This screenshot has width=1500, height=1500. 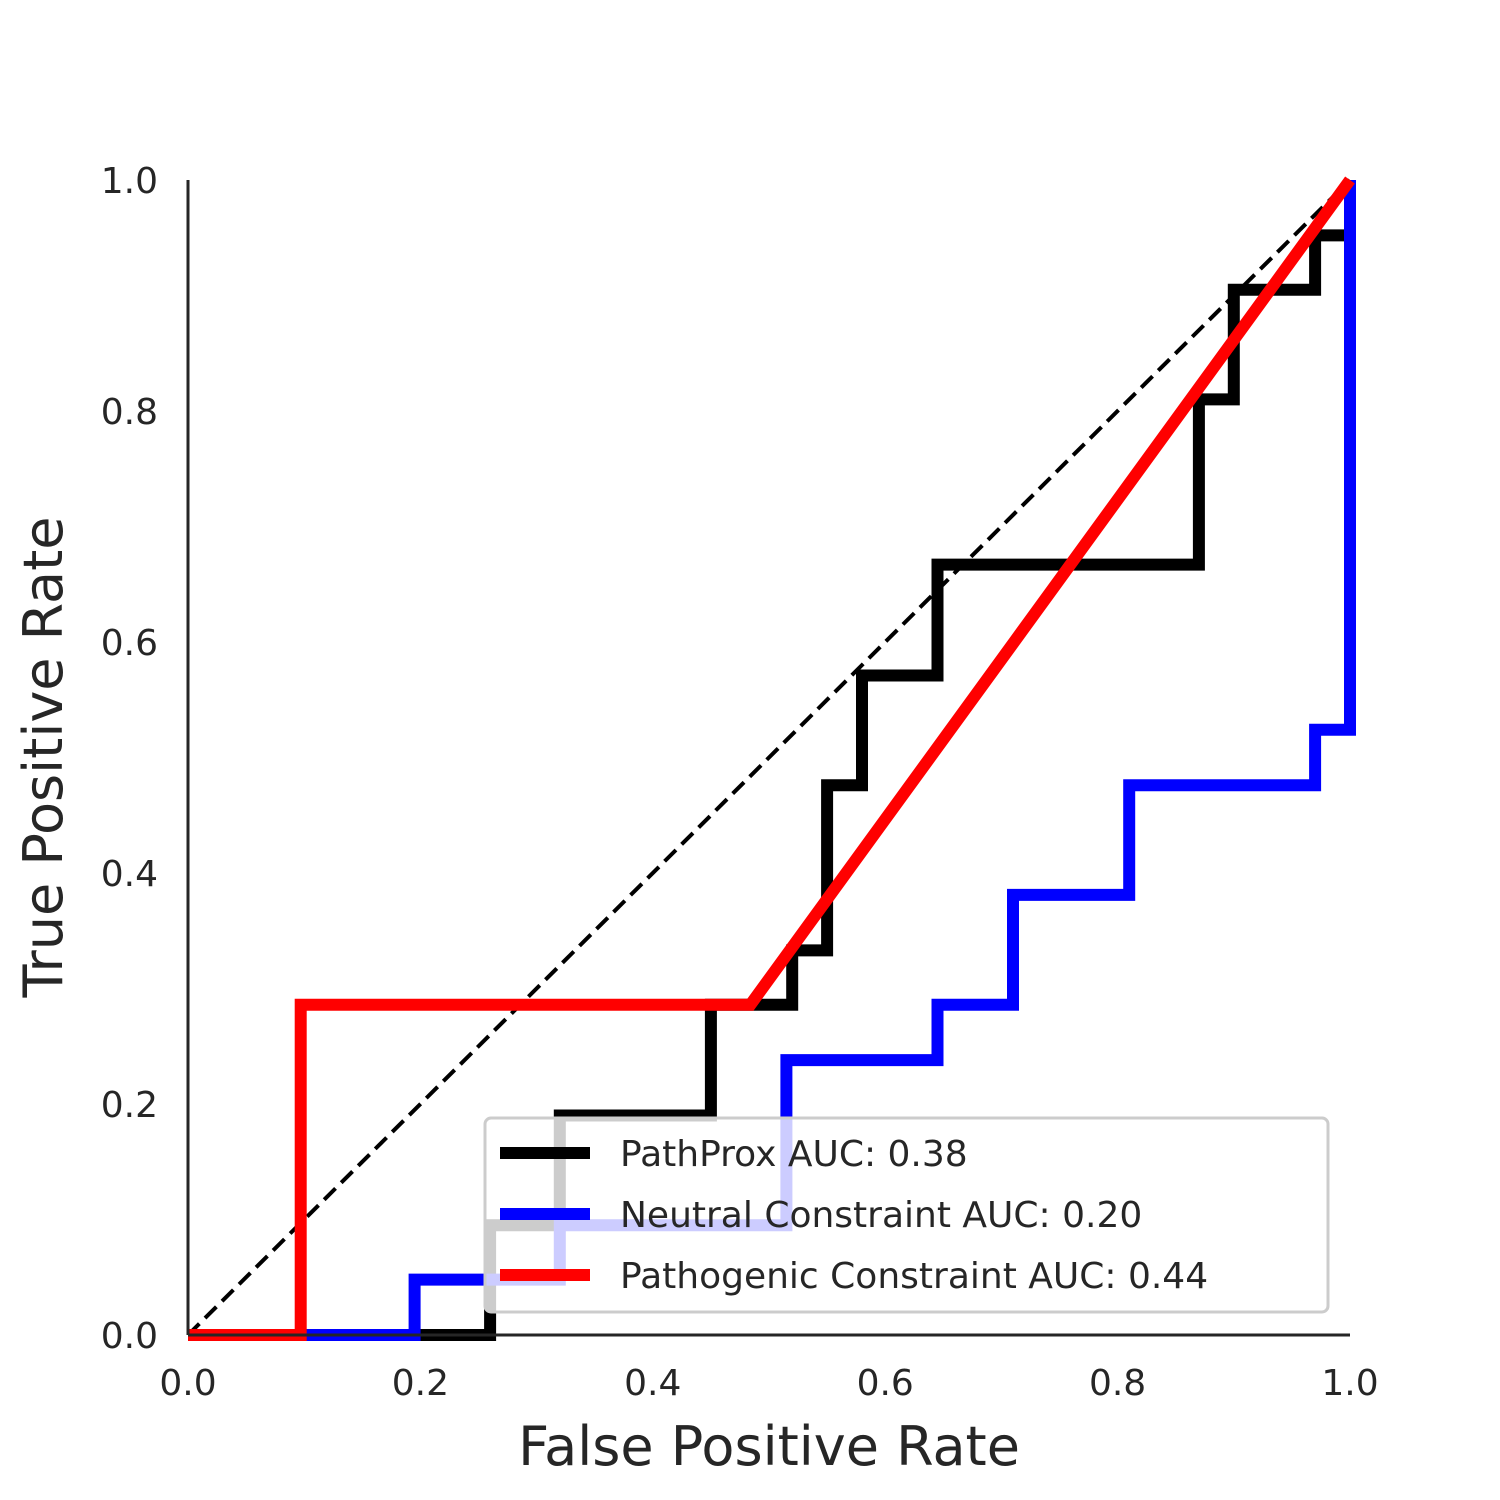 What do you see at coordinates (885, 1383) in the screenshot?
I see `x-tick-label: 0.6` at bounding box center [885, 1383].